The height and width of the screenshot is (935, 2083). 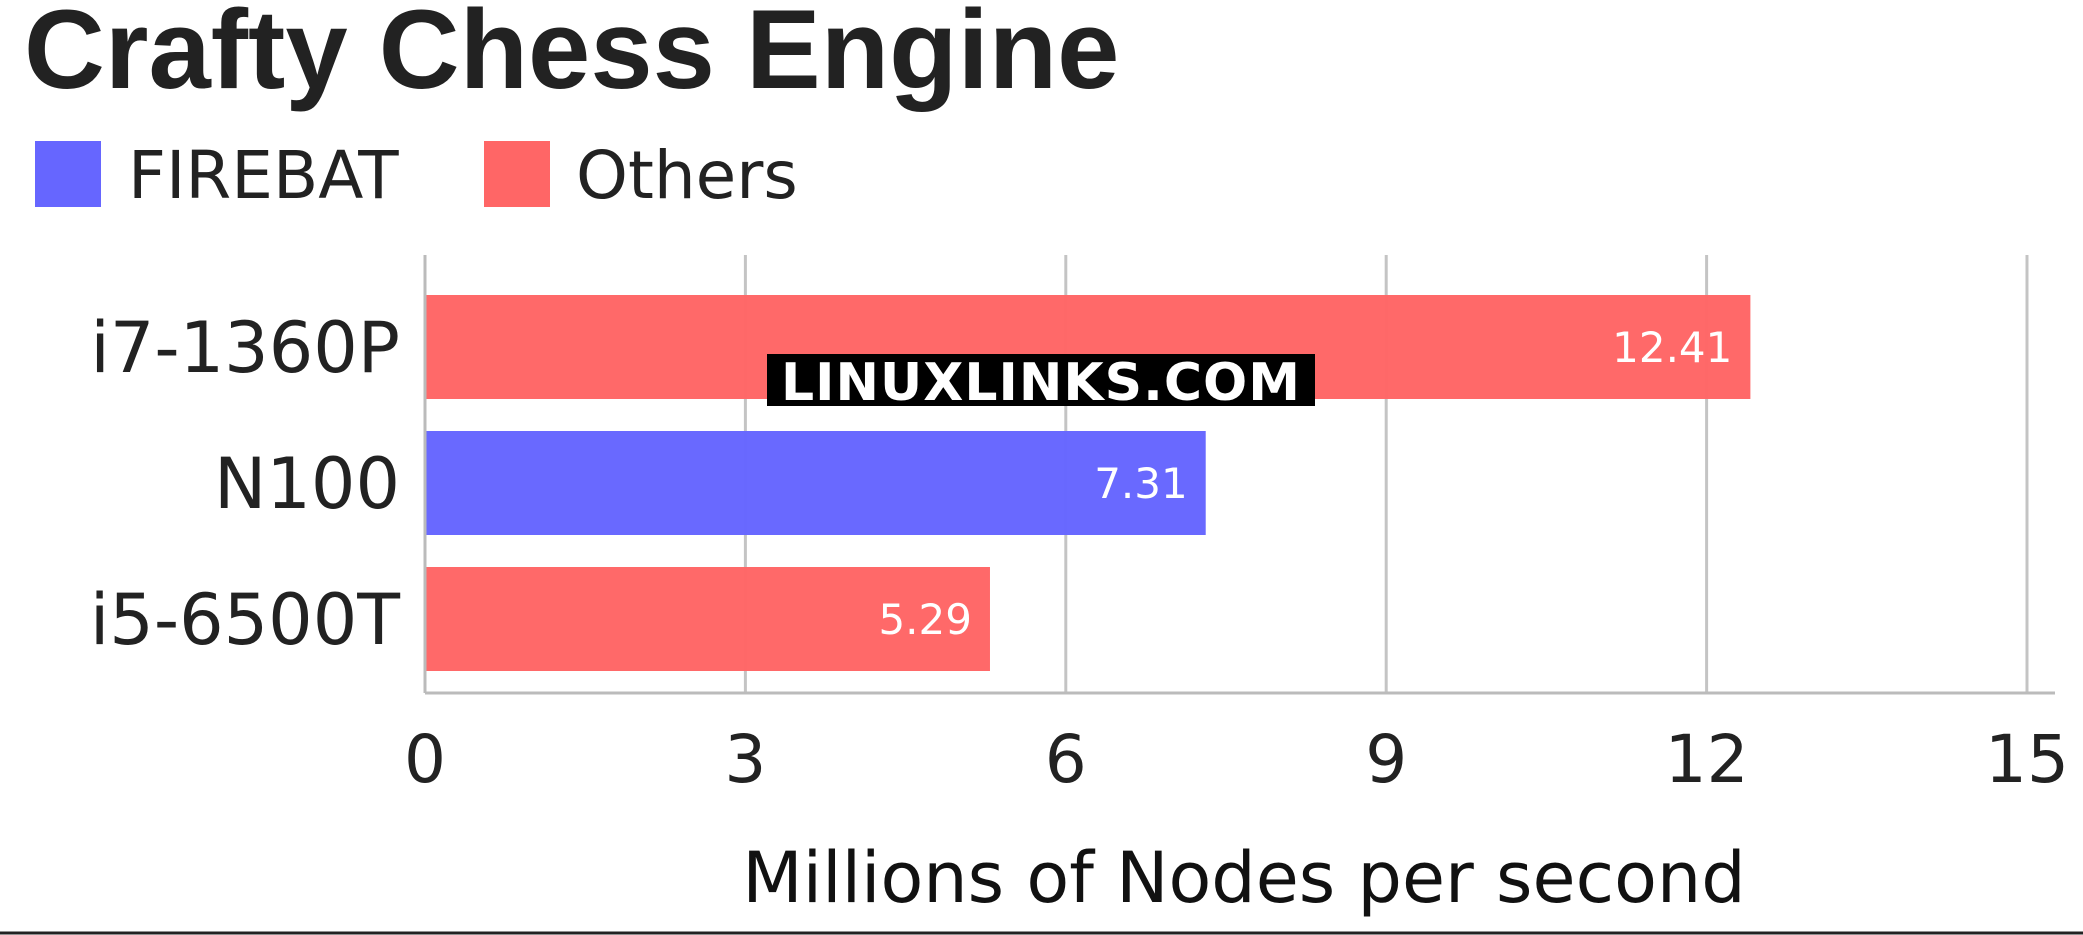 I want to click on category-label-n100: N100, so click(x=307, y=484).